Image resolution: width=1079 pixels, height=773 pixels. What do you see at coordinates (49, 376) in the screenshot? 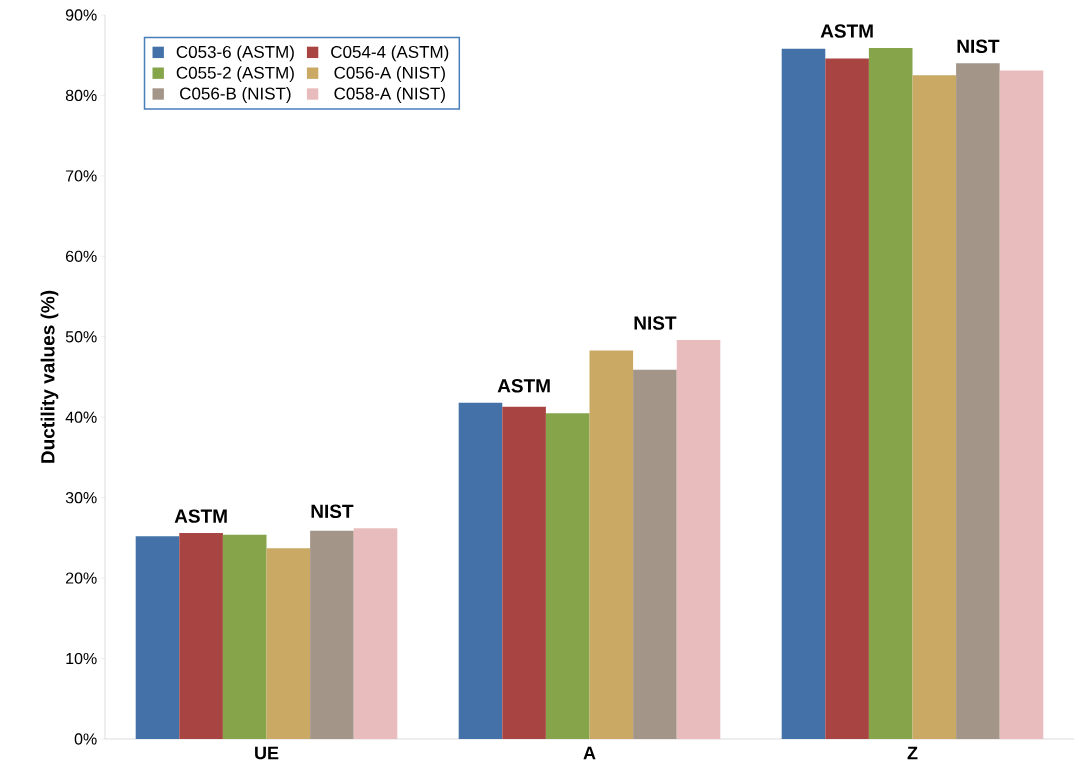
I see `y-axis-title: Ductility values (%)` at bounding box center [49, 376].